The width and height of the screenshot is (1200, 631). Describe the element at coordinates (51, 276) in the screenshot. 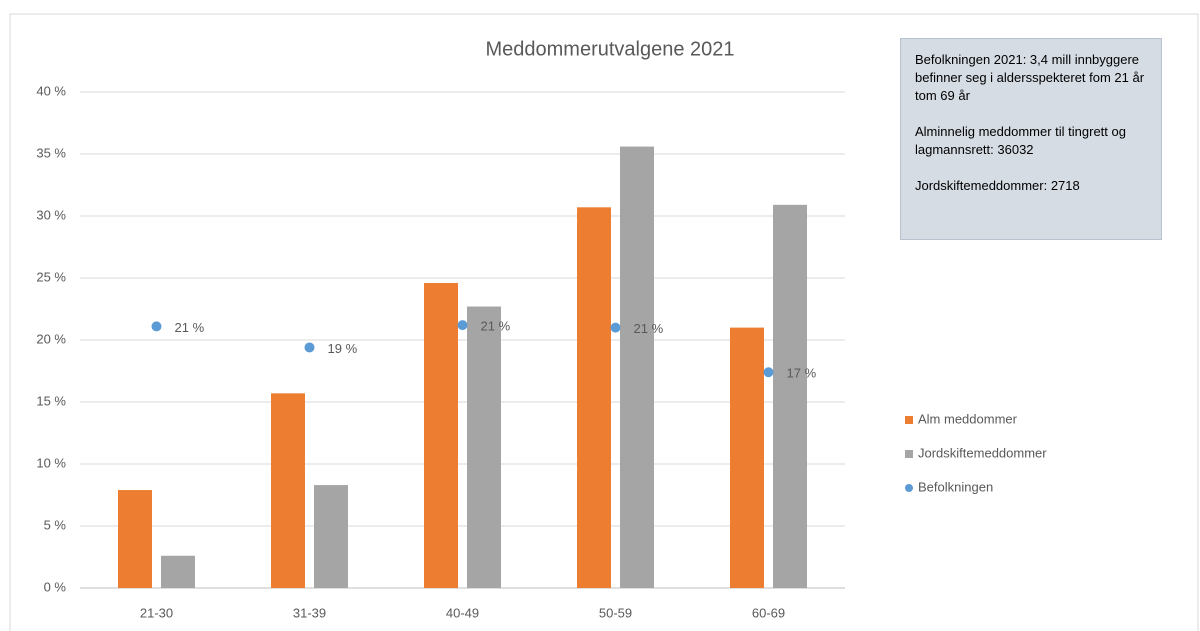

I see `y-tick-label: 25 %` at that location.